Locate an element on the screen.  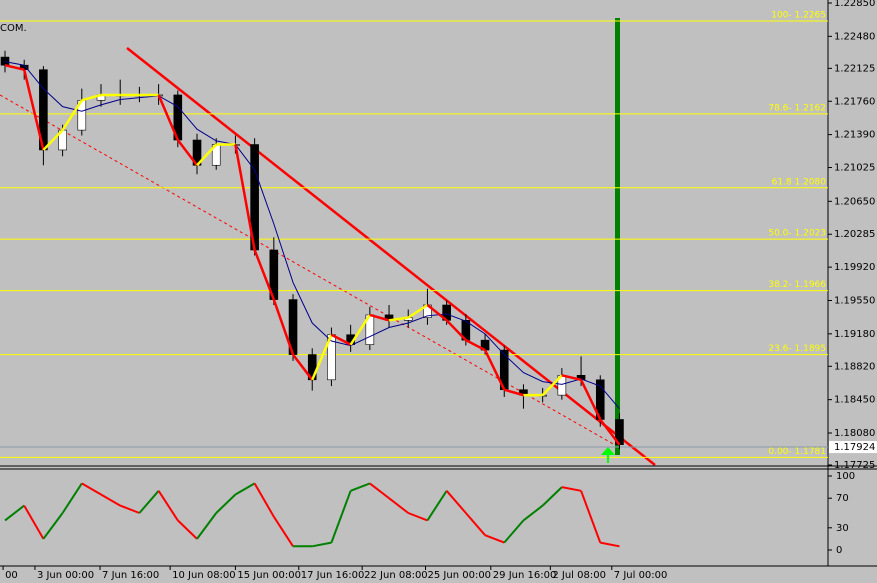
x-tick-label: 2 Jul 08:00 is located at coordinates (579, 575).